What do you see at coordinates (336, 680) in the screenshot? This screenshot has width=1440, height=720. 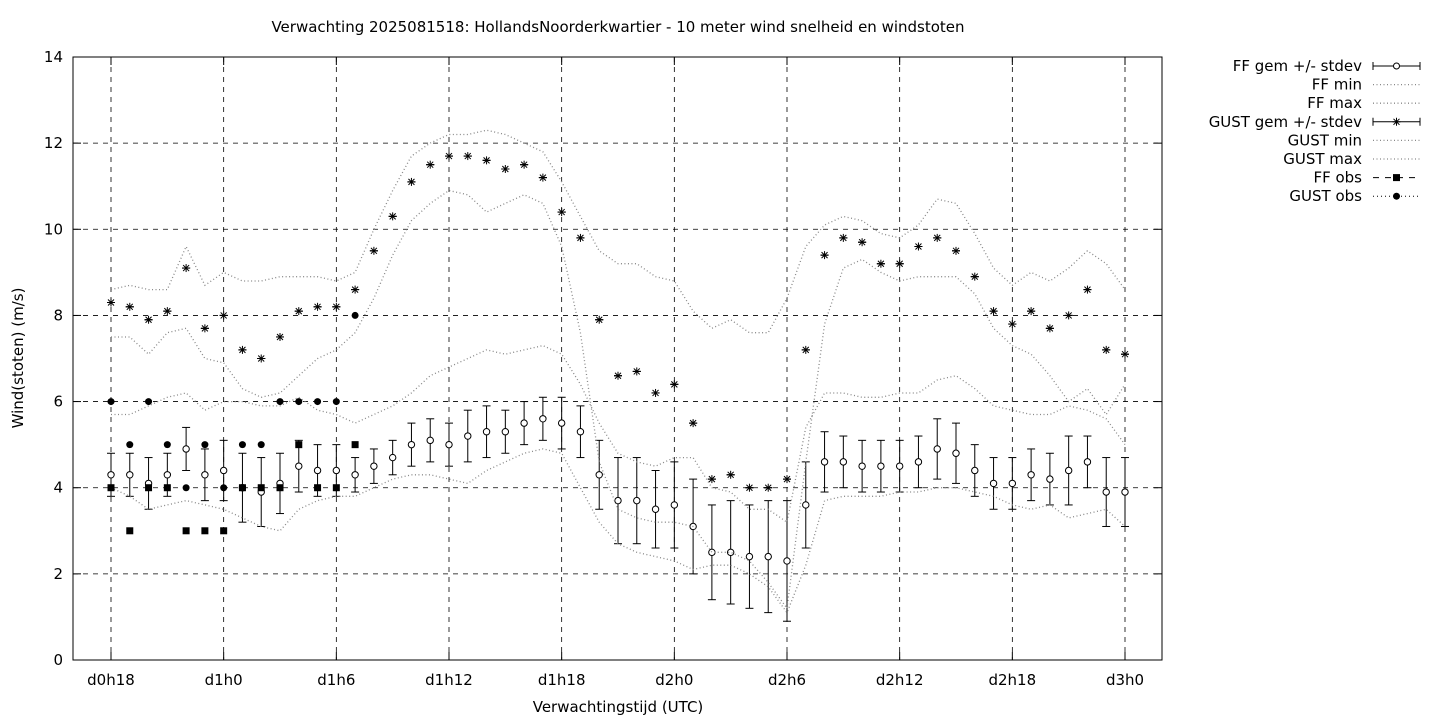 I see `x-tick-label: d1h6` at bounding box center [336, 680].